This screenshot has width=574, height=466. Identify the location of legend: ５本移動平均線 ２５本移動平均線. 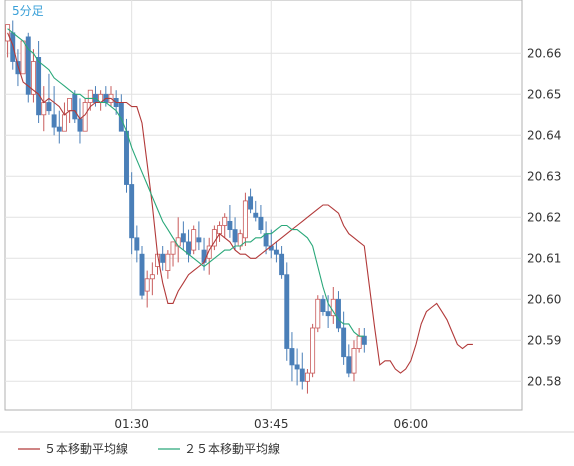
(149, 448).